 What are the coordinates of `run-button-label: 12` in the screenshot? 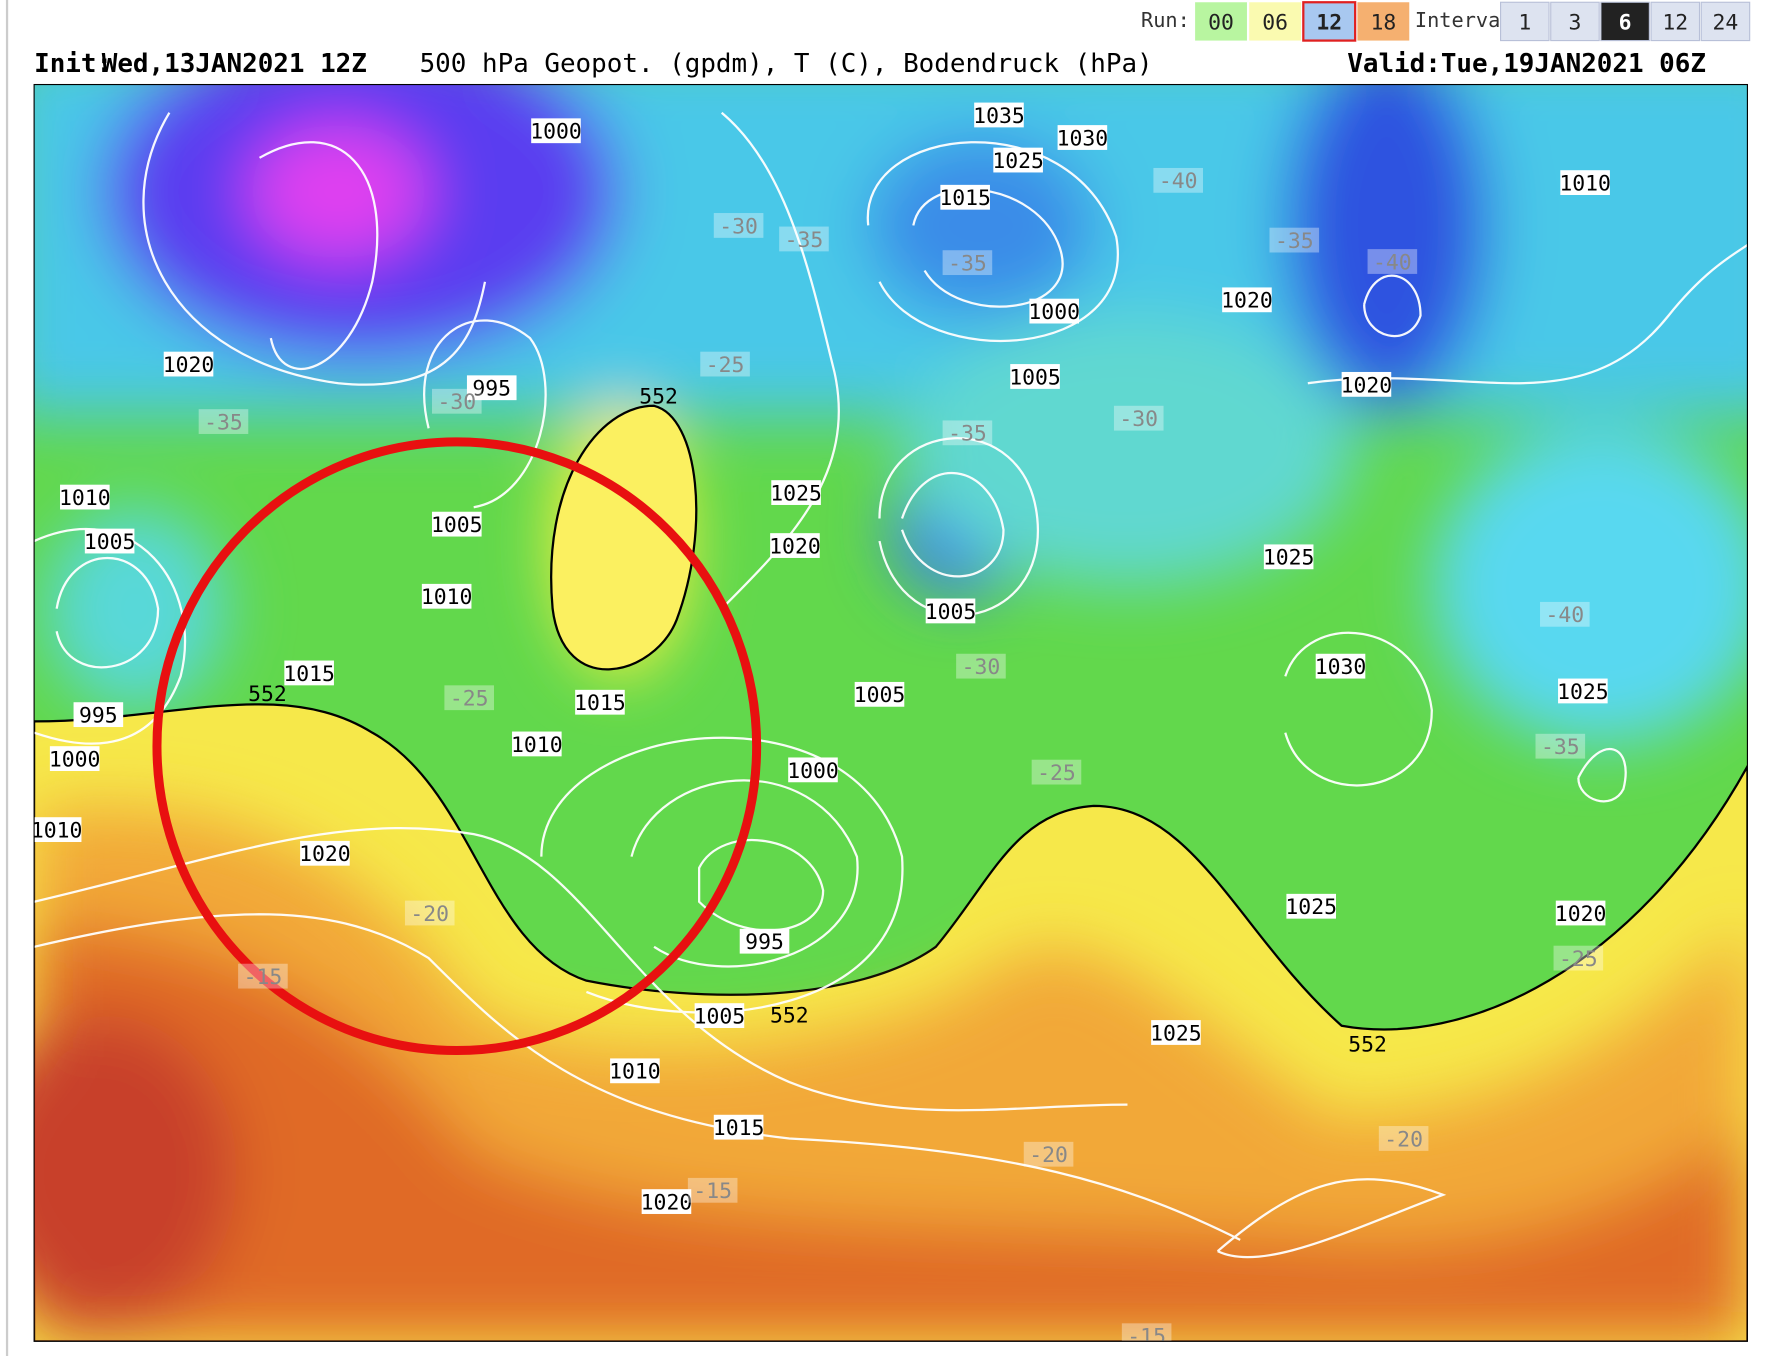 It's located at (1329, 22).